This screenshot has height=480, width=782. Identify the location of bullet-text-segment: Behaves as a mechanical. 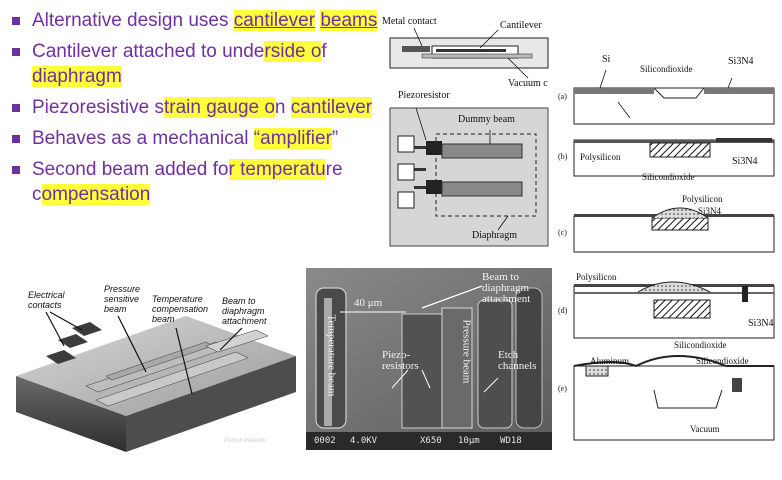
(143, 138).